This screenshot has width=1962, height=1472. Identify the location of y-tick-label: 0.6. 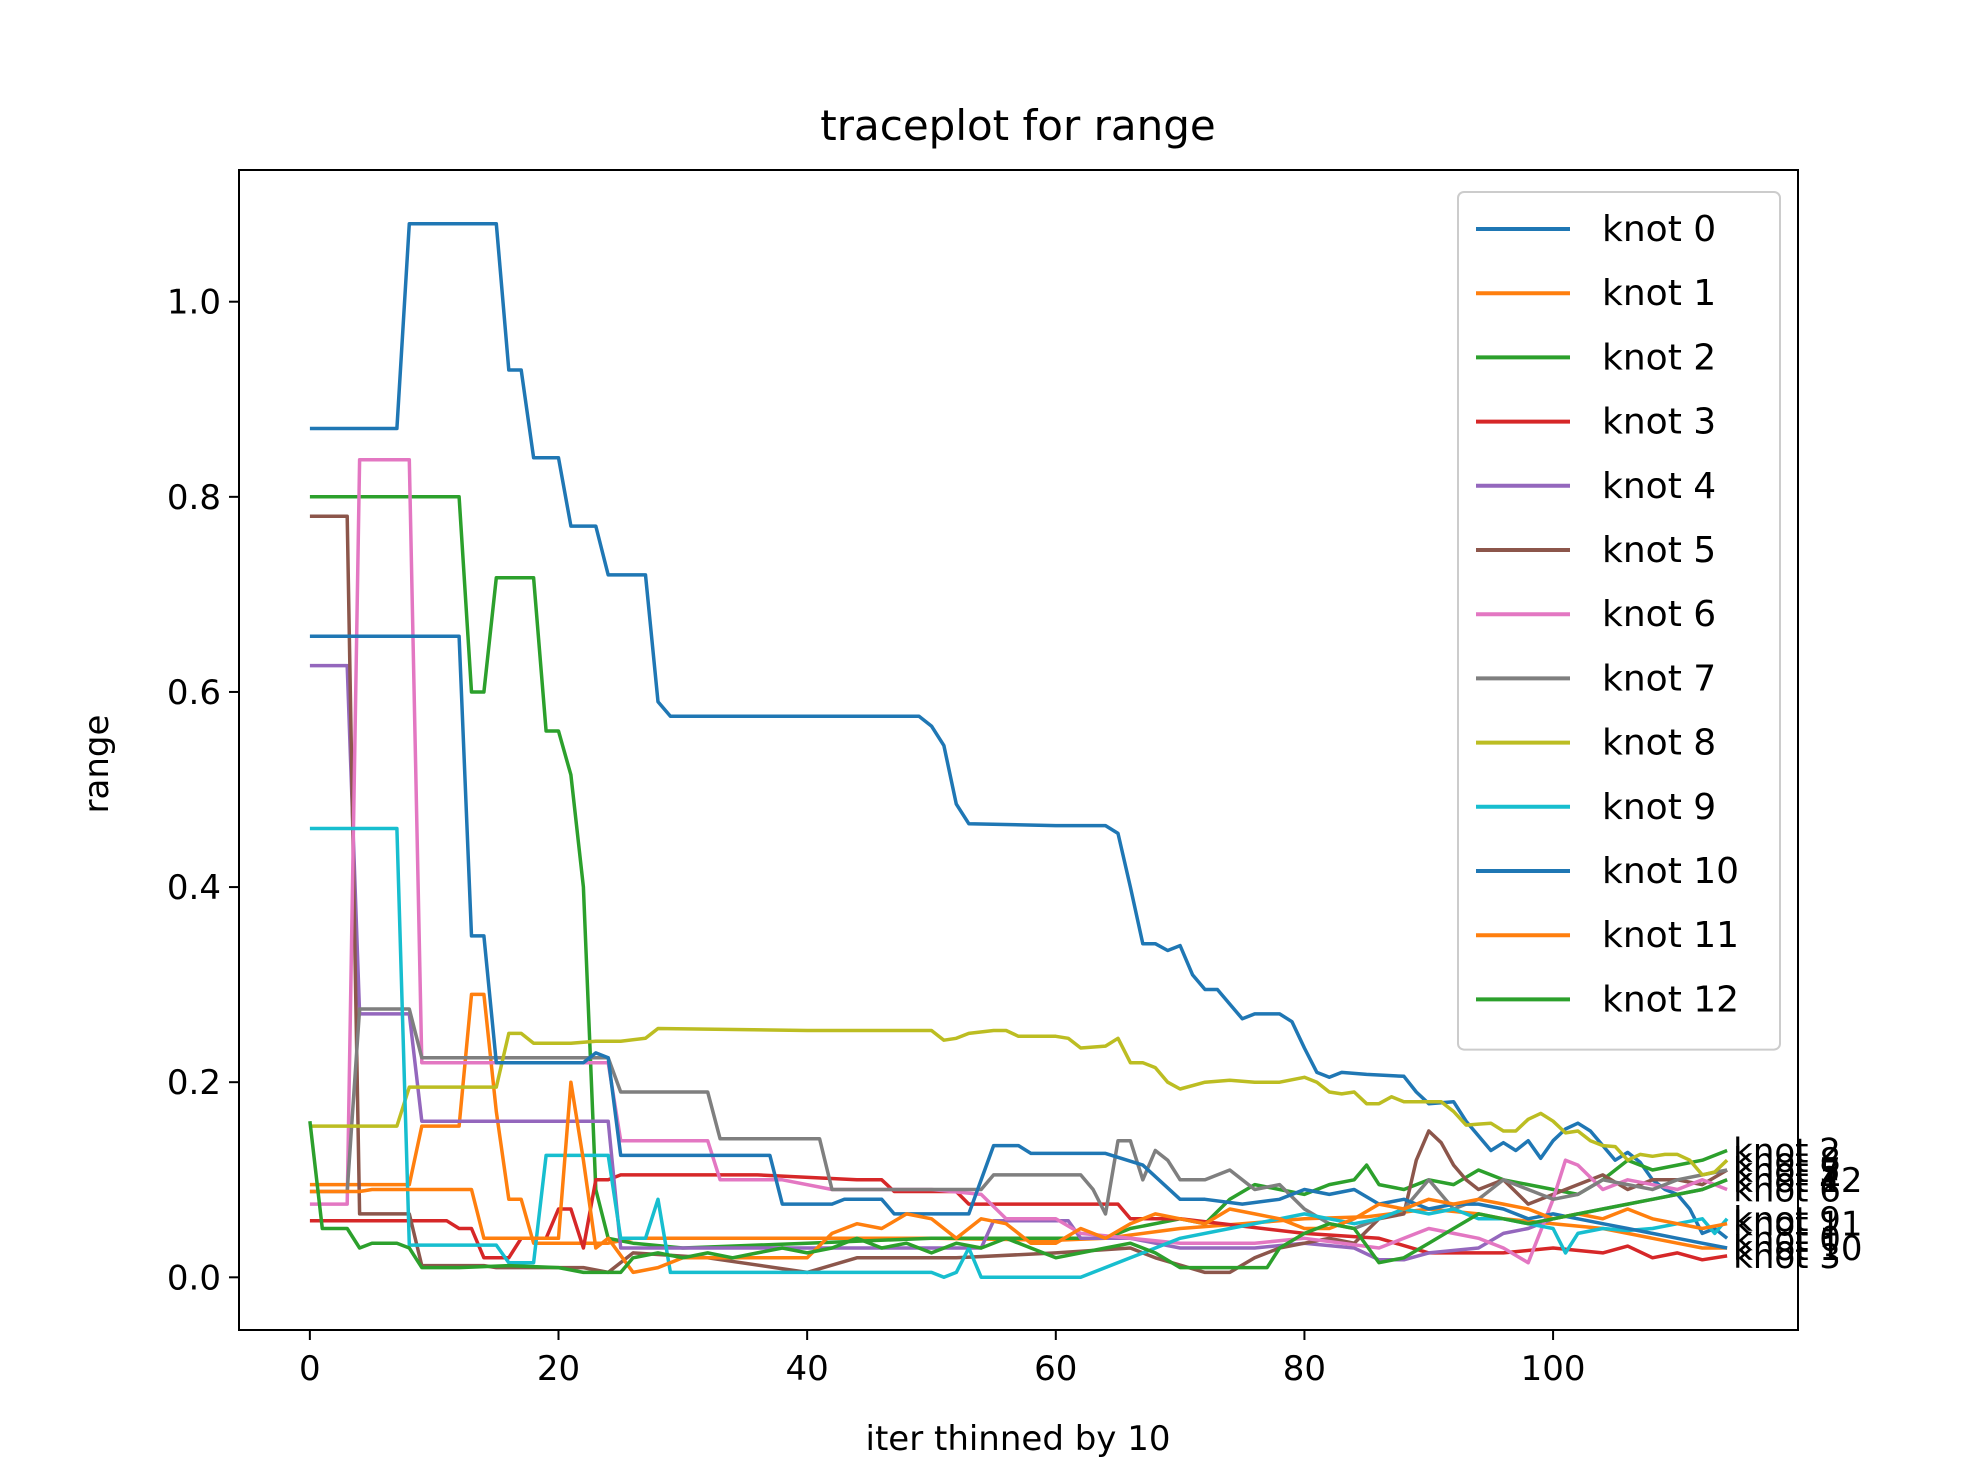
(194, 693).